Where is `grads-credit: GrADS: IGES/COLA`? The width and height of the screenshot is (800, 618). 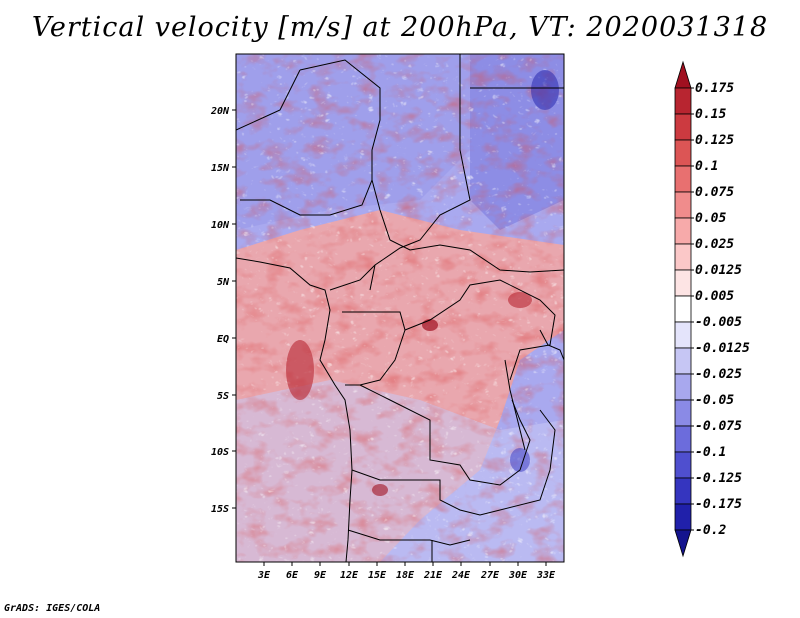 grads-credit: GrADS: IGES/COLA is located at coordinates (52, 608).